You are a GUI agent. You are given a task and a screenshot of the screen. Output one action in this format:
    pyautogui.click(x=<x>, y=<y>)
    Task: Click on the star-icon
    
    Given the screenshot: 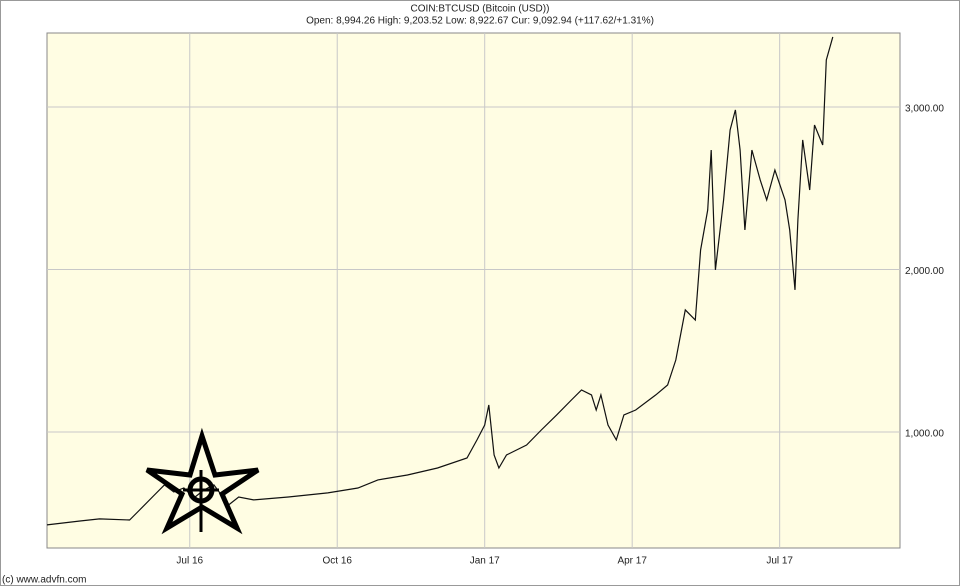 What is the action you would take?
    pyautogui.click(x=202, y=481)
    